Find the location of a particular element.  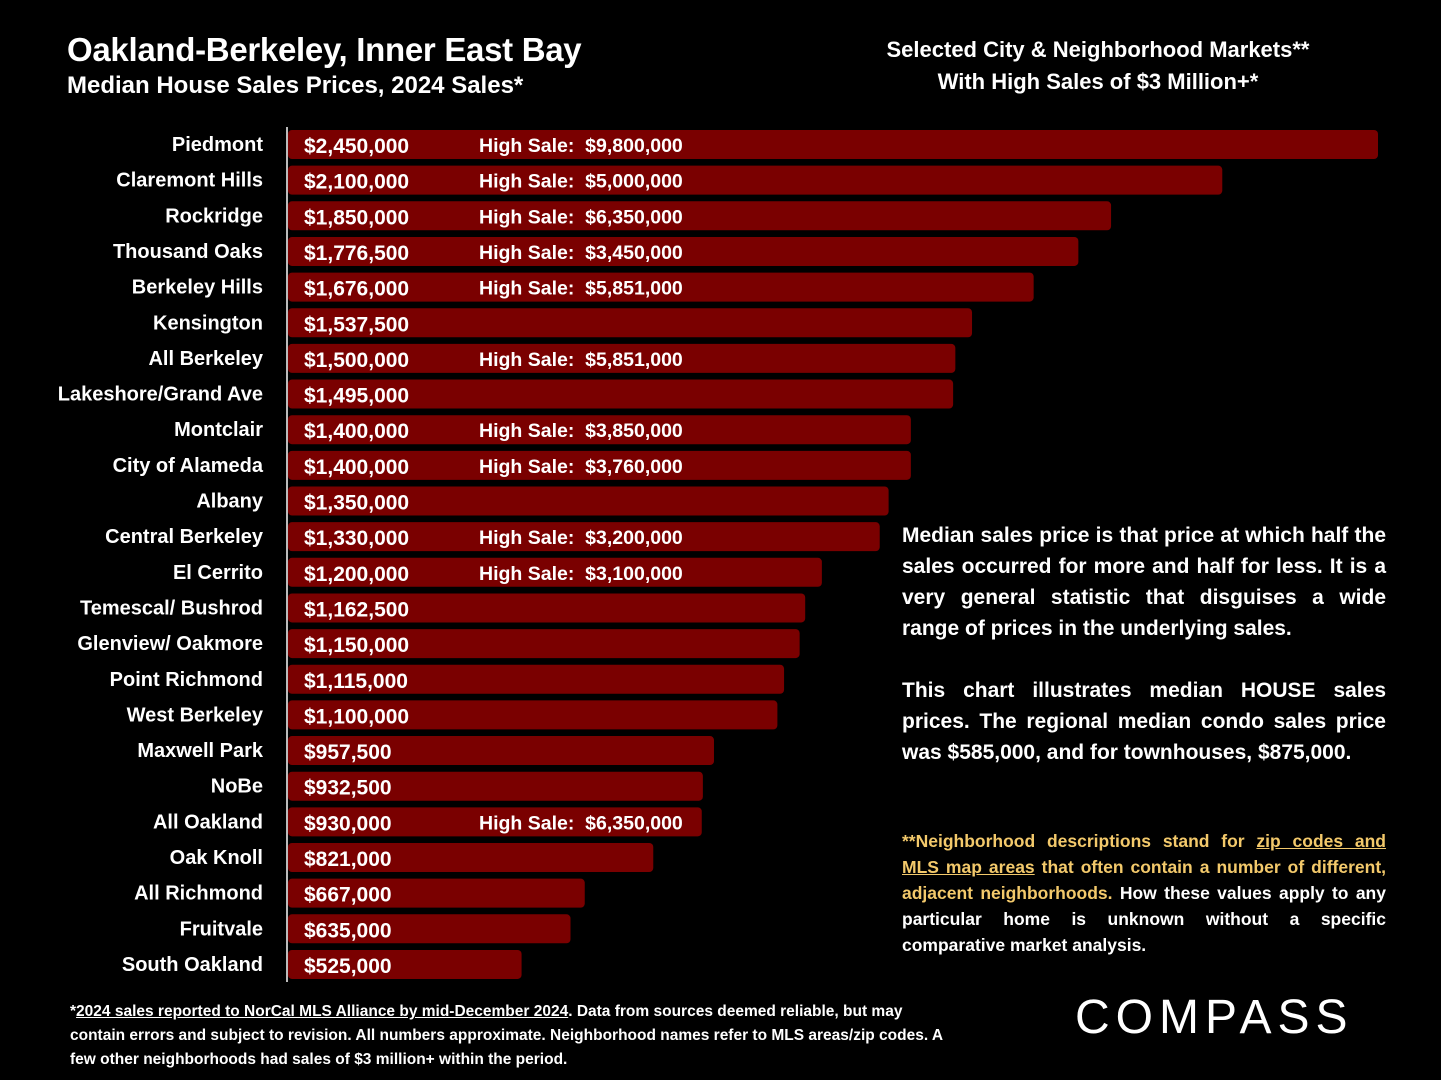

value-label: $1,115,000 is located at coordinates (356, 681).